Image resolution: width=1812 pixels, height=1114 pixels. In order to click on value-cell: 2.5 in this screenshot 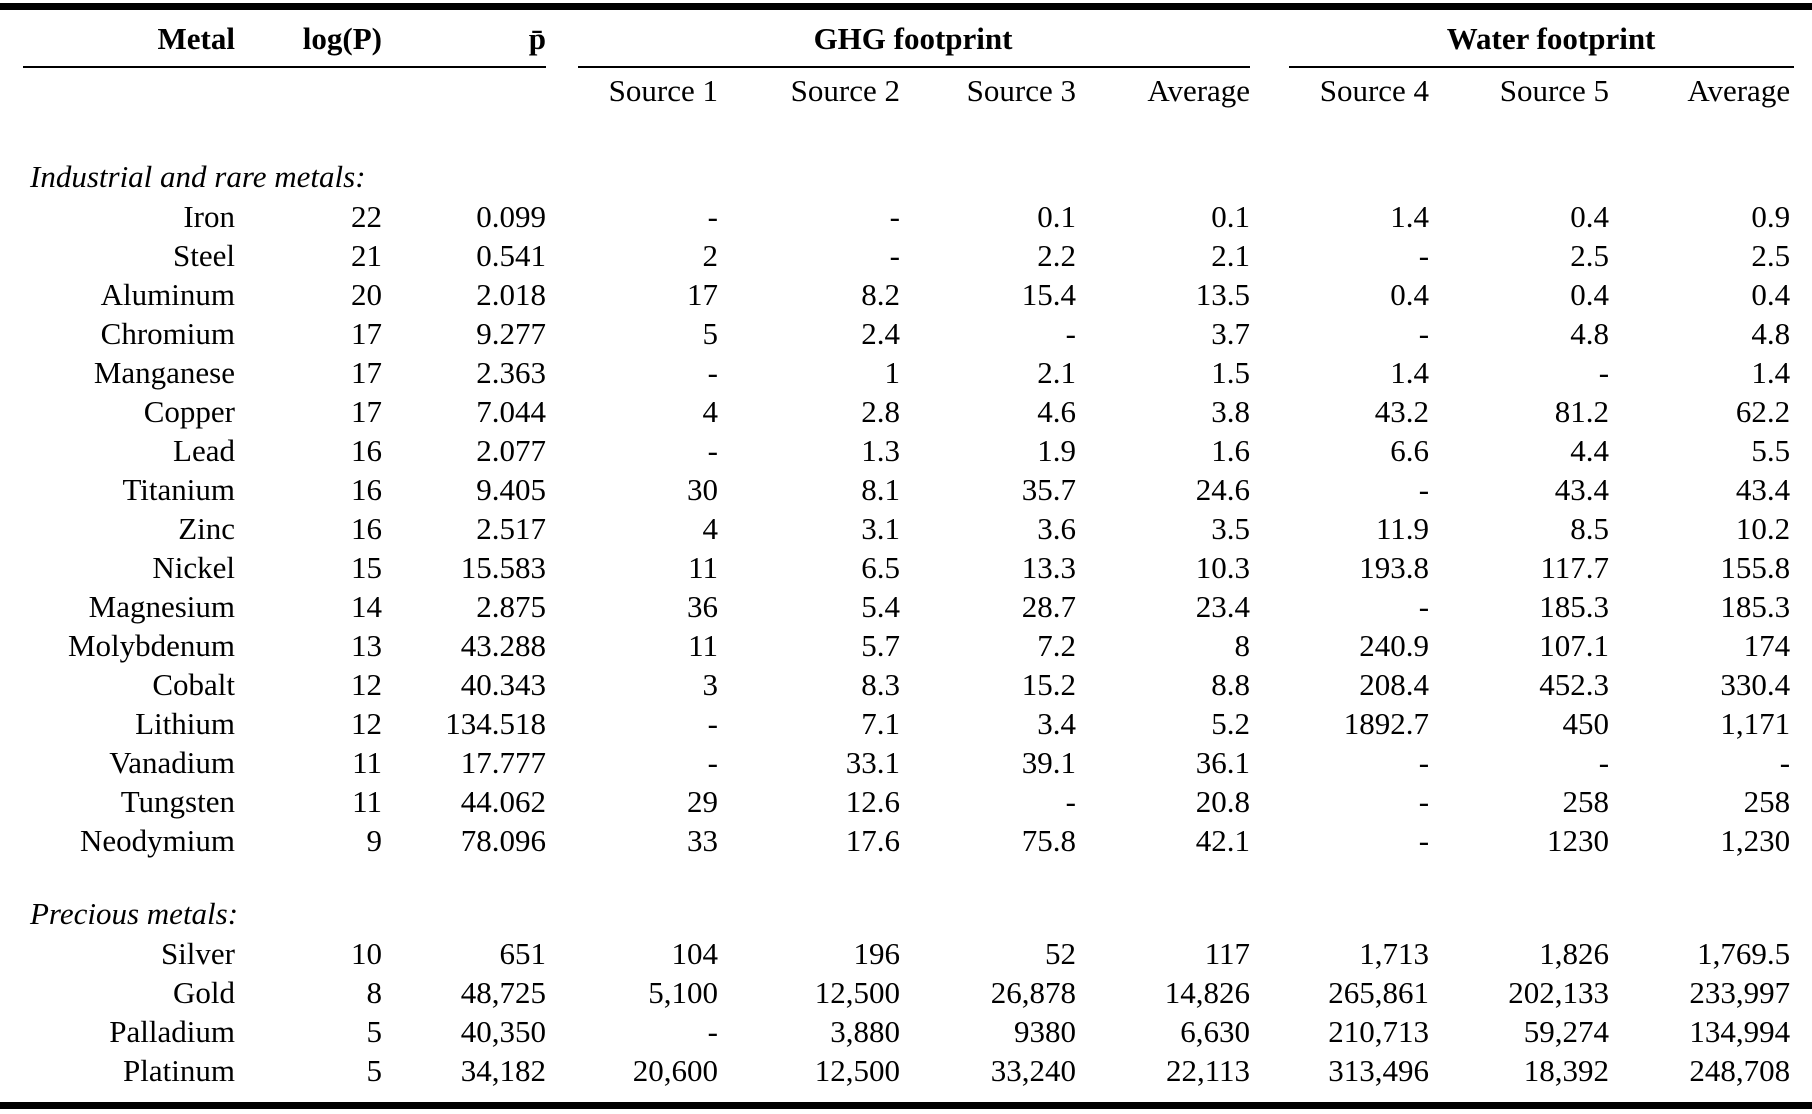, I will do `click(1590, 255)`.